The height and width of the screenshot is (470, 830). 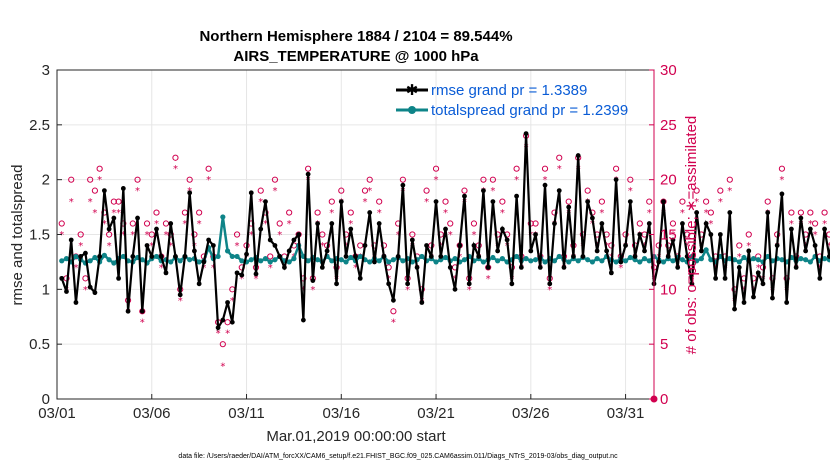 What do you see at coordinates (412, 90) in the screenshot?
I see `legend-rmse-marker-icon: ✱` at bounding box center [412, 90].